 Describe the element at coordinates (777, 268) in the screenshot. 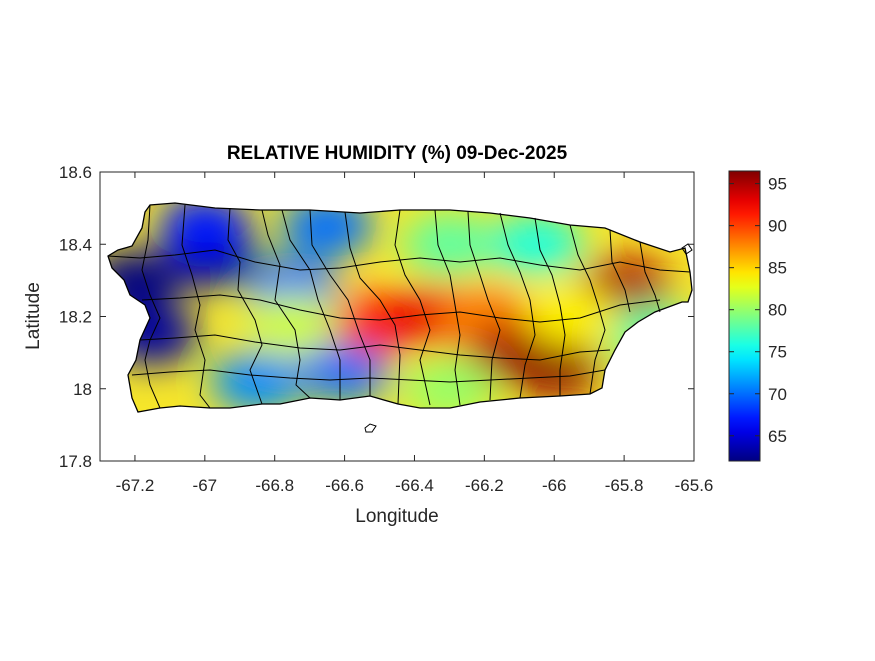

I see `colorbar-tick-label: 85` at that location.